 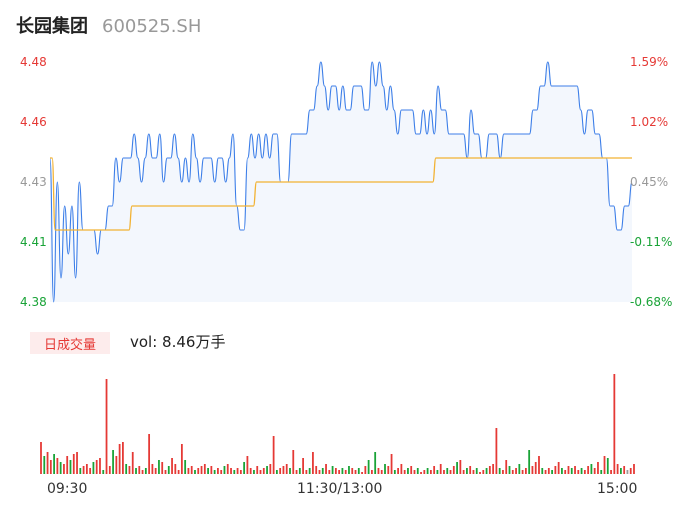 I want to click on y-left-tick-label: 4.43, so click(x=33, y=182).